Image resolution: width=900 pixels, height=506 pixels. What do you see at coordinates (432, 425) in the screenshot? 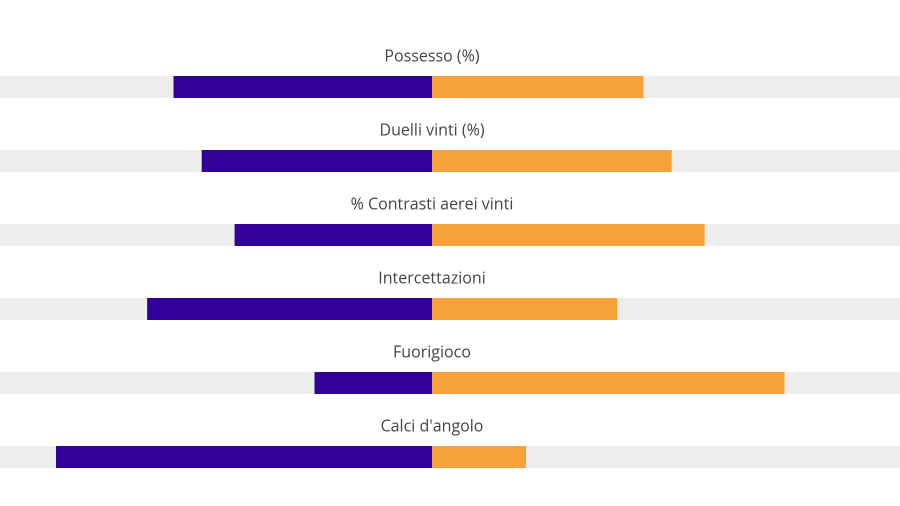
I see `stat-label: Calci d'angolo` at bounding box center [432, 425].